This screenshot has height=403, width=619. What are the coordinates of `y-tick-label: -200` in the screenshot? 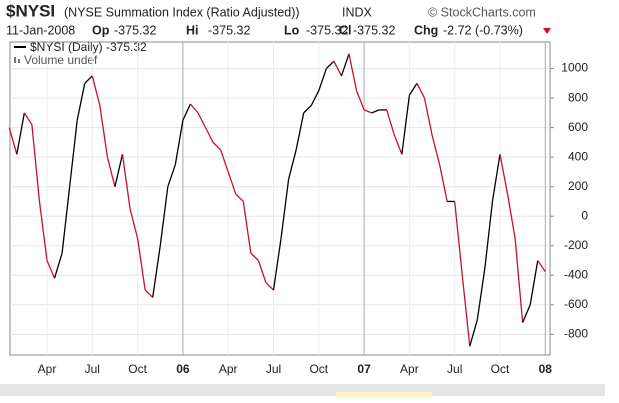 It's located at (576, 245).